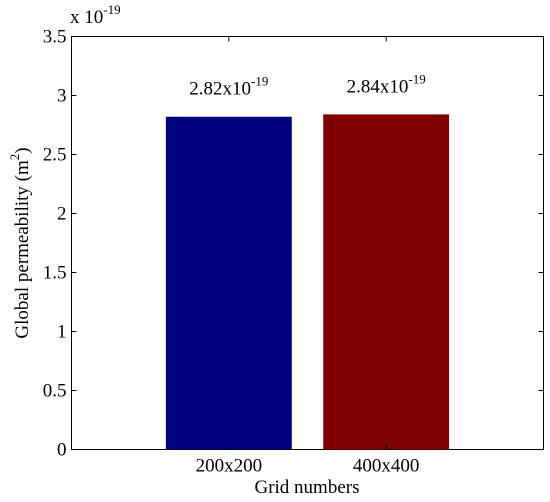  What do you see at coordinates (306, 487) in the screenshot?
I see `x-axis-label: Grid numbers` at bounding box center [306, 487].